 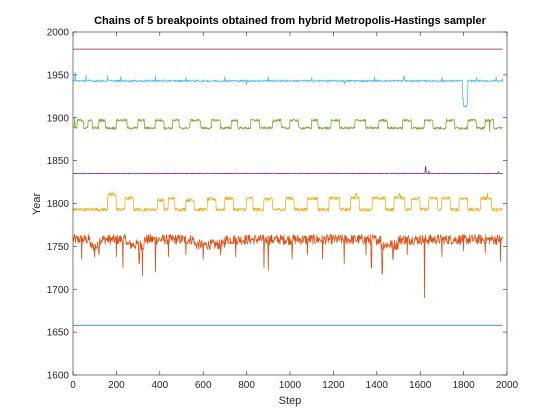 I want to click on x-tick-label: 1200, so click(x=333, y=385).